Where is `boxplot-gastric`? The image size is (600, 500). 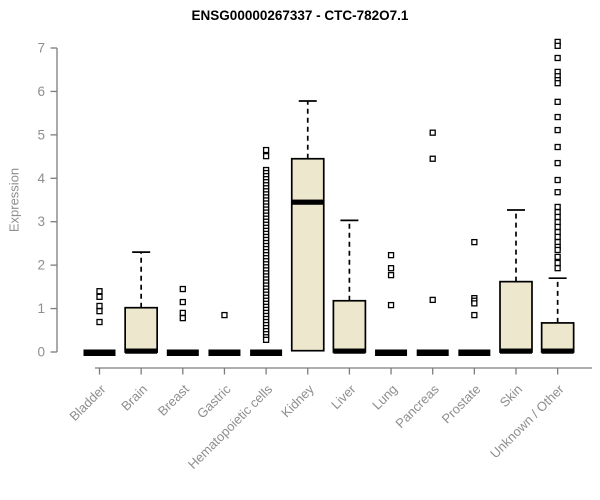 boxplot-gastric is located at coordinates (224, 333).